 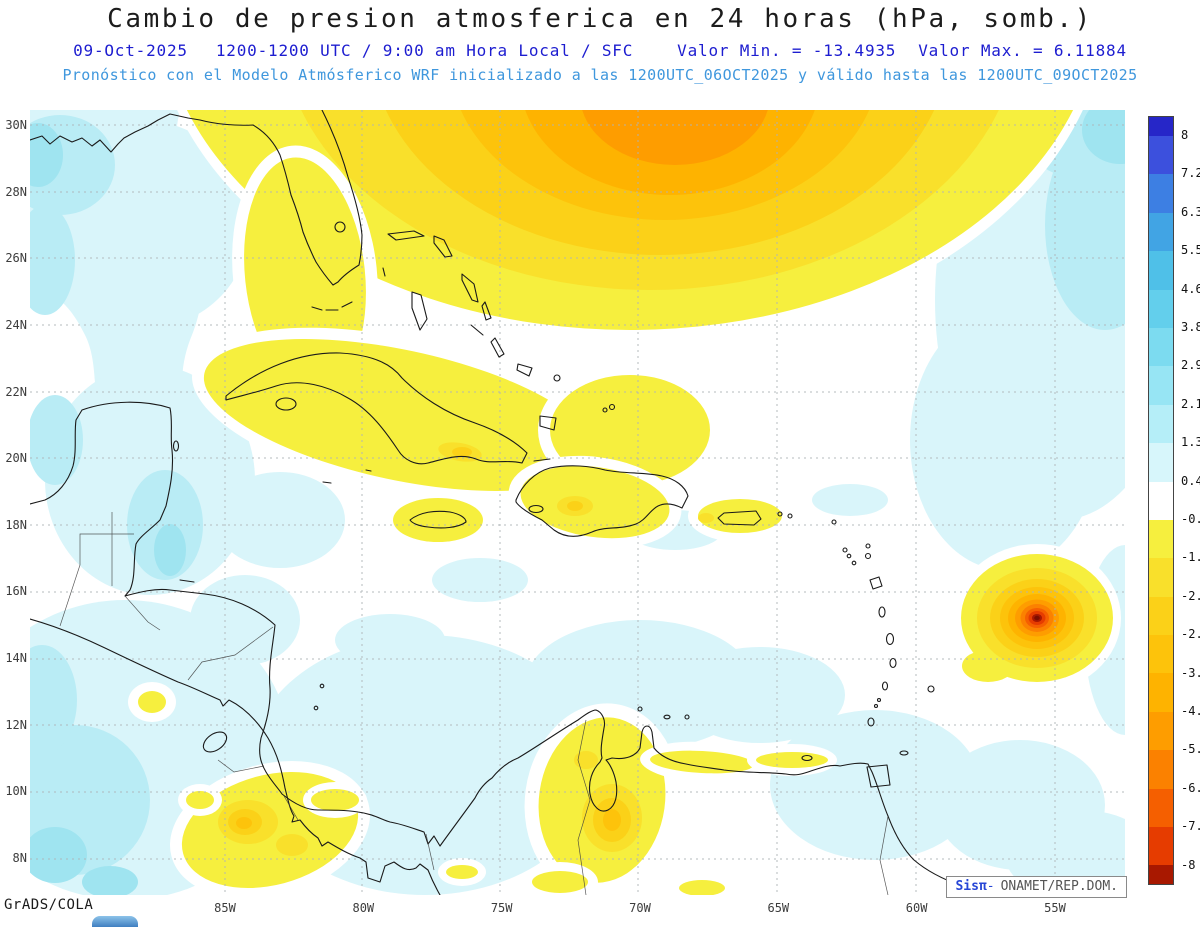 What do you see at coordinates (431, 580) in the screenshot?
I see `small-islands` at bounding box center [431, 580].